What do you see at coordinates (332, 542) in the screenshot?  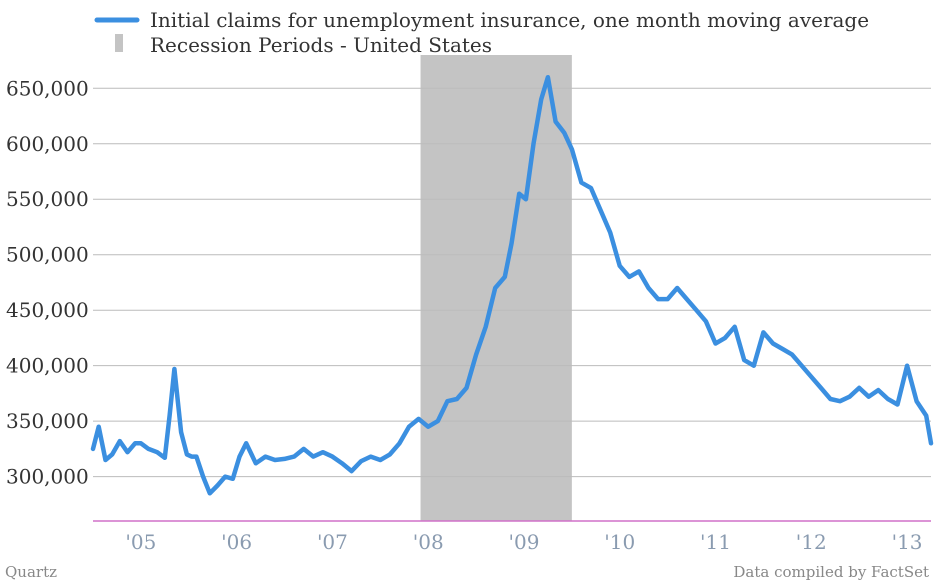 I see `x-tick-label: '07` at bounding box center [332, 542].